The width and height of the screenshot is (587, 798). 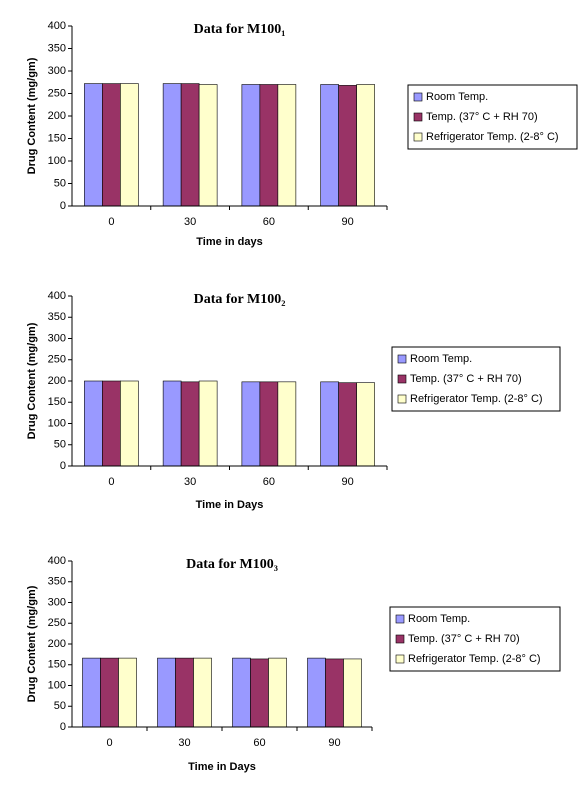 I want to click on chart-title: Data for M100₁, so click(x=240, y=29).